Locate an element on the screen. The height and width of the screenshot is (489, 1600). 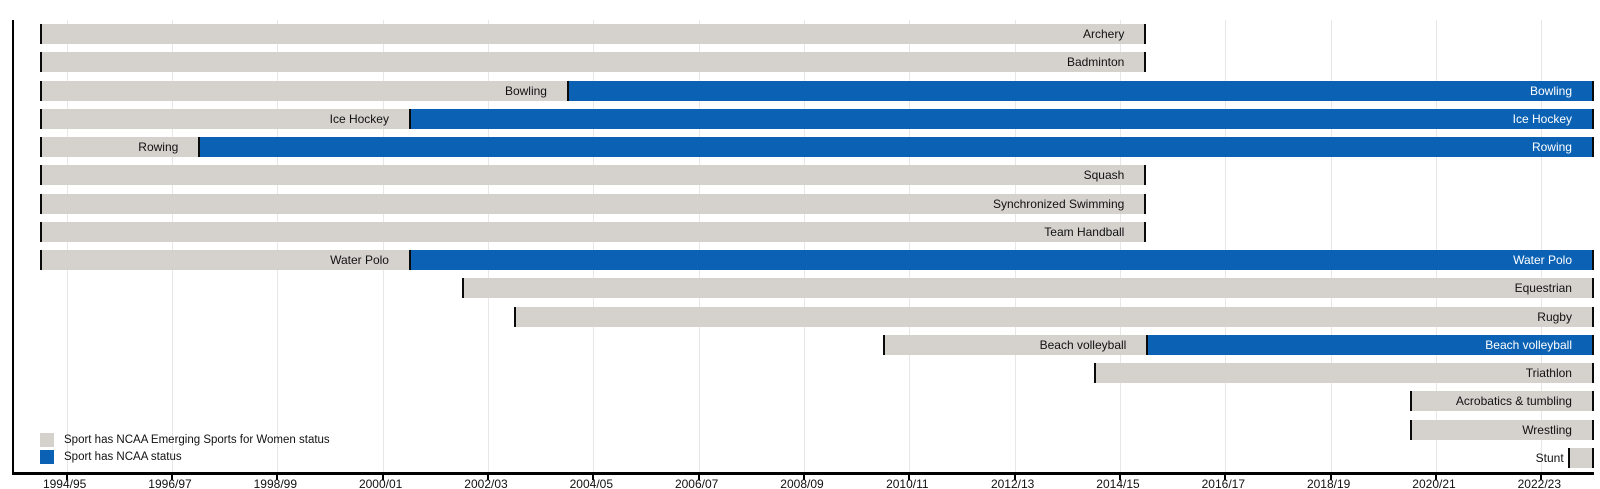
axis-tick-label-2012-13: 2012/13 is located at coordinates (1012, 483).